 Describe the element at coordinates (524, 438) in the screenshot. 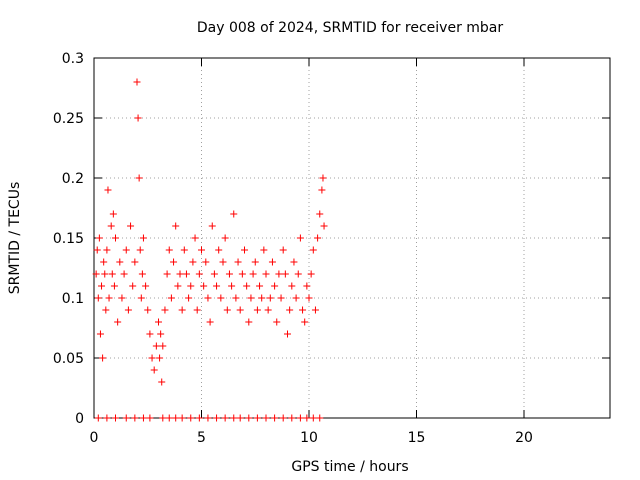

I see `x-tick-label: 20` at that location.